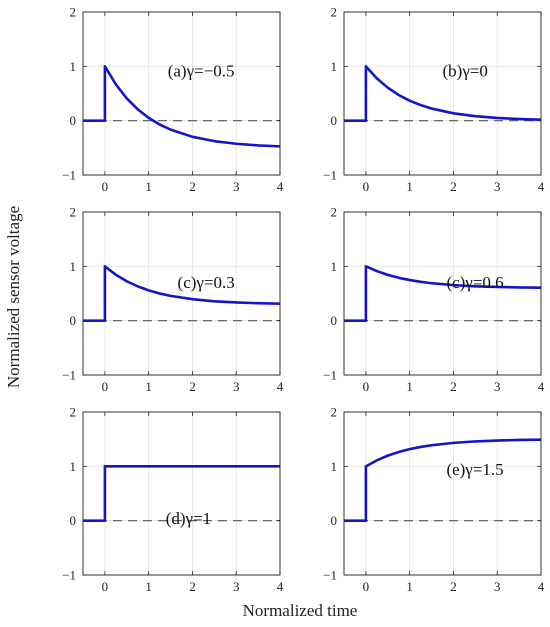  Describe the element at coordinates (465, 71) in the screenshot. I see `panel-annotation: (b)γ=0` at that location.